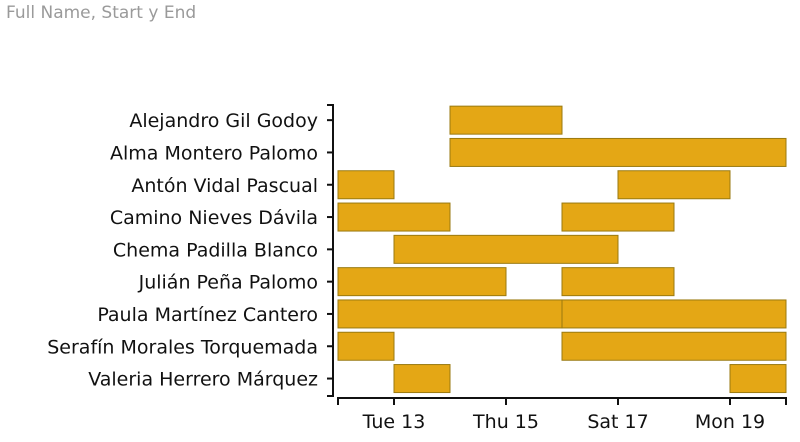 Image resolution: width=800 pixels, height=442 pixels. Describe the element at coordinates (214, 153) in the screenshot. I see `y-tick-label: Alma Montero Palomo` at that location.